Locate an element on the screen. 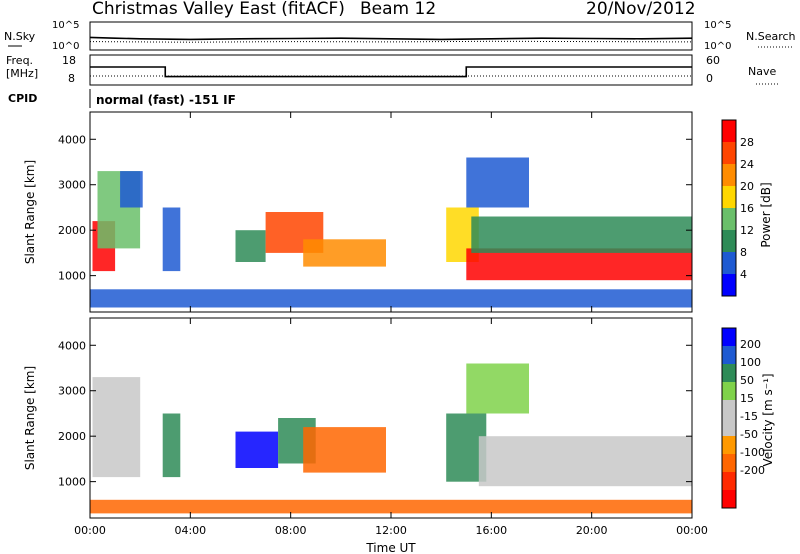  velocity-colorbar-frame is located at coordinates (729, 418).